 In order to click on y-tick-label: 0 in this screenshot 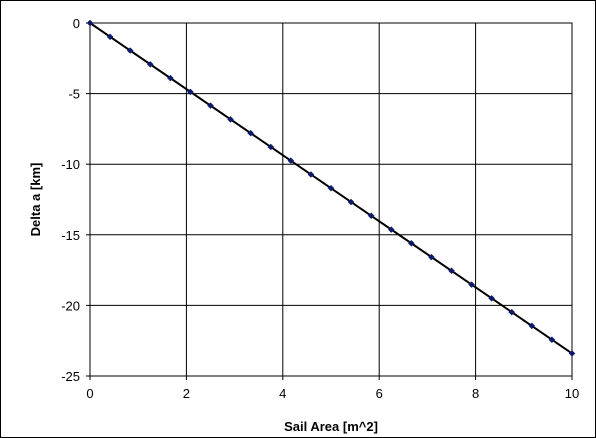, I will do `click(76, 23)`.